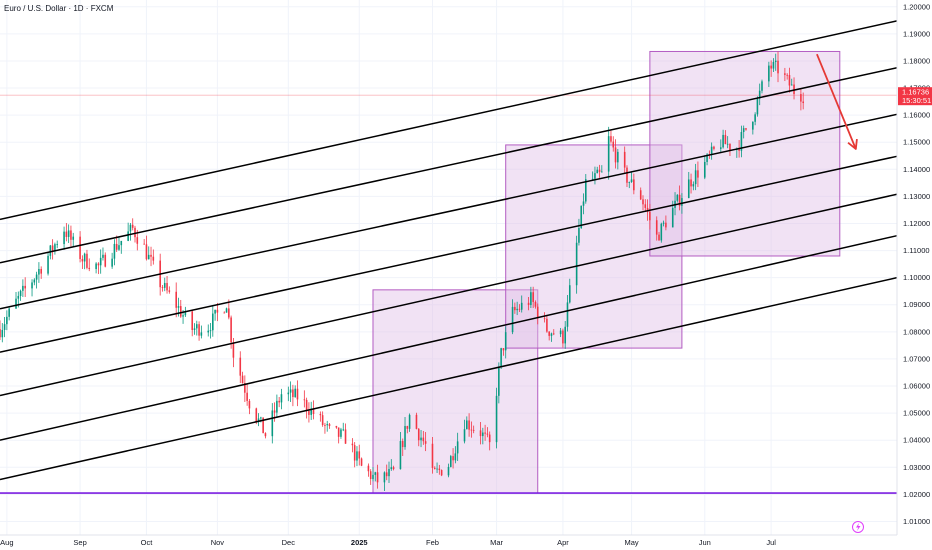  What do you see at coordinates (916, 115) in the screenshot?
I see `y-tick-label: 1.16000` at bounding box center [916, 115].